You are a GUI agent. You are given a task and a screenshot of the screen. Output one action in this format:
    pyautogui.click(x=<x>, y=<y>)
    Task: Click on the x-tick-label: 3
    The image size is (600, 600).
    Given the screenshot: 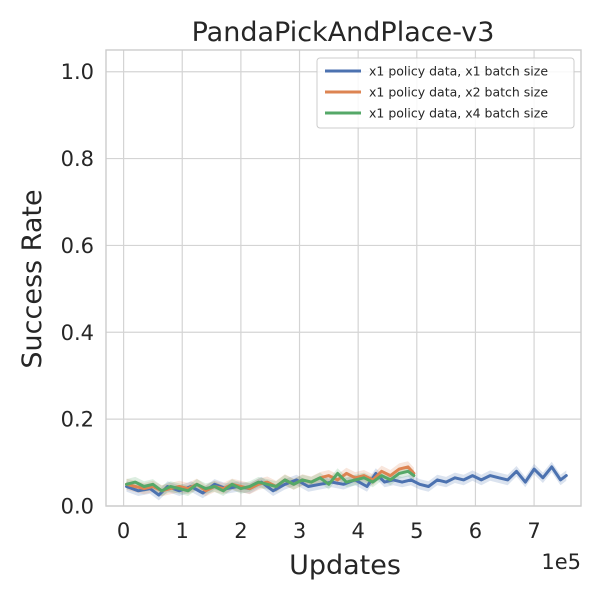 What is the action you would take?
    pyautogui.click(x=299, y=531)
    